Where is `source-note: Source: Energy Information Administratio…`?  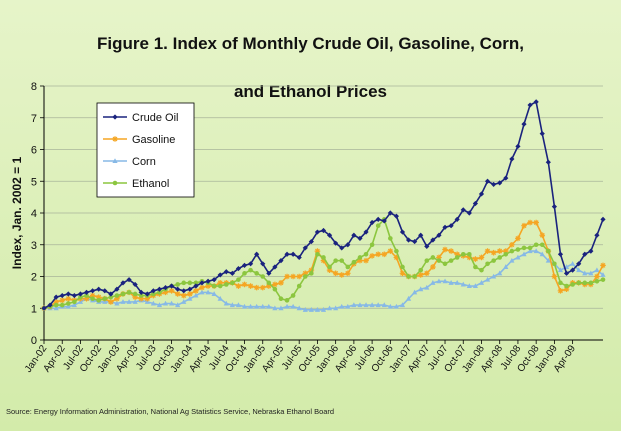
source-note: Source: Energy Information Administratio… is located at coordinates (170, 411).